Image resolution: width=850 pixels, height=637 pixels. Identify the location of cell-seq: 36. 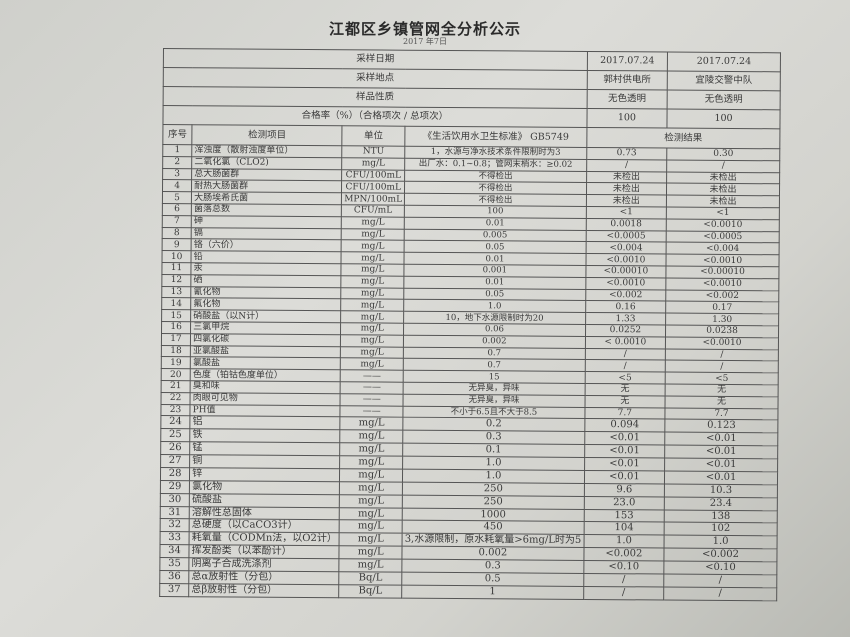
(174, 577).